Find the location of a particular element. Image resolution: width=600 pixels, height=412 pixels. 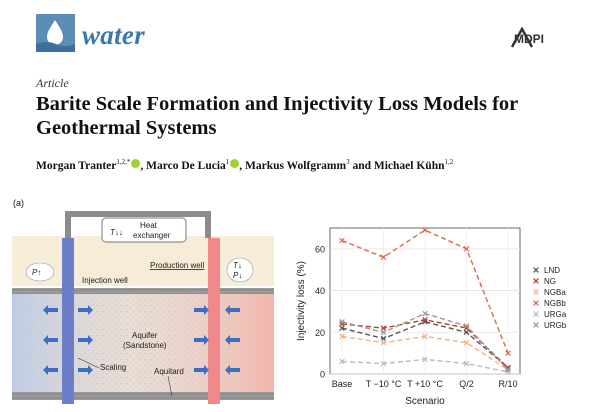

water-drop-icon is located at coordinates (55, 36).